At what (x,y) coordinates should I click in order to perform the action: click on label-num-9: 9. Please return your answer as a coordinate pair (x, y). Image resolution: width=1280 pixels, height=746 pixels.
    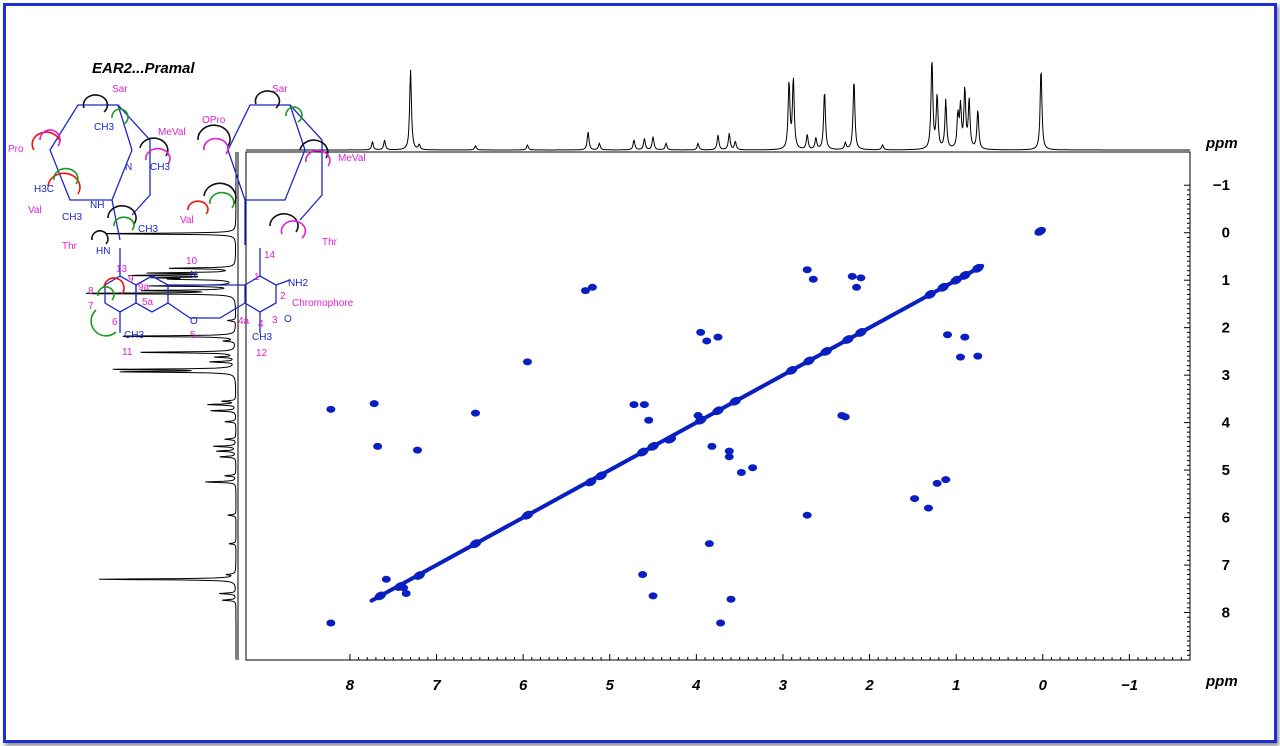
    Looking at the image, I should click on (131, 279).